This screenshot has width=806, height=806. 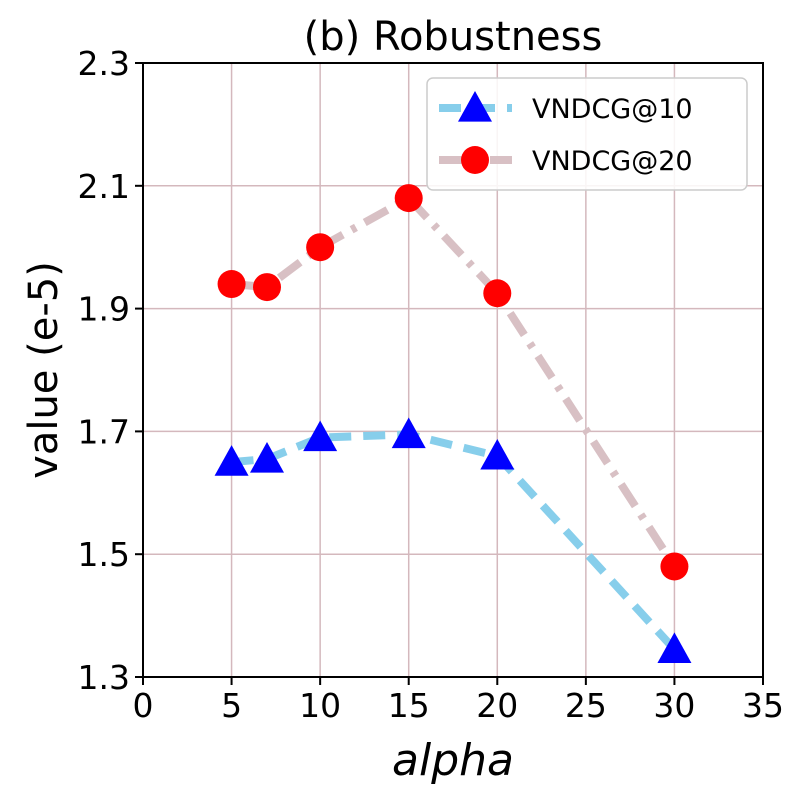 What do you see at coordinates (104, 677) in the screenshot?
I see `y-tick-label: 1.3` at bounding box center [104, 677].